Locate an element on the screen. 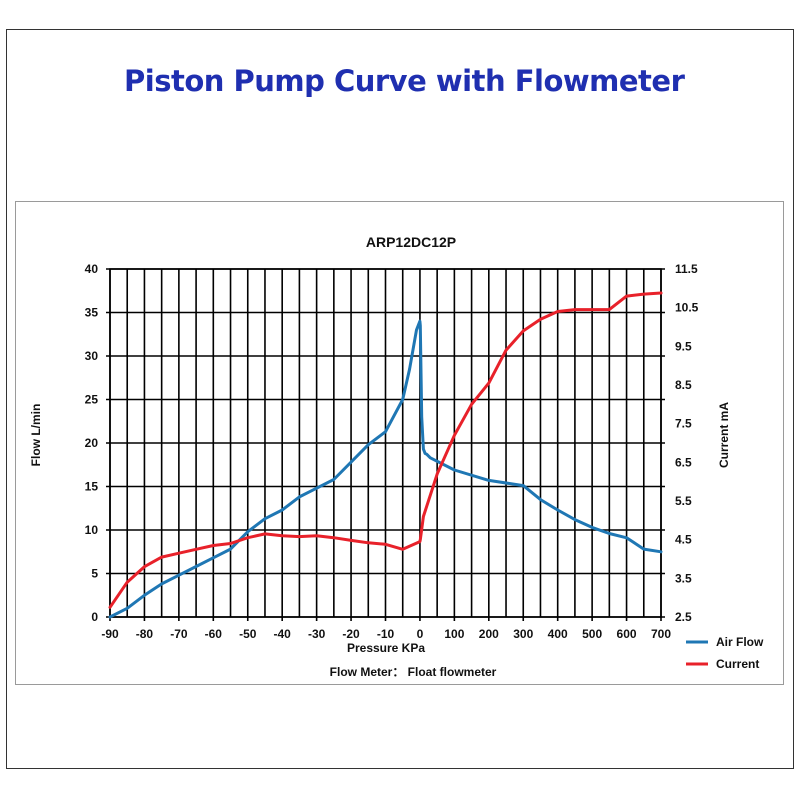  x-axis-title: Pressure KPa is located at coordinates (386, 648).